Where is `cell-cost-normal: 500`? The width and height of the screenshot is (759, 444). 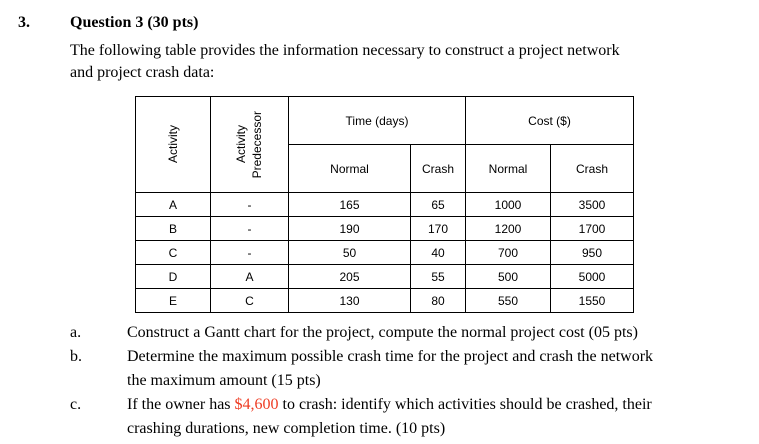 cell-cost-normal: 500 is located at coordinates (508, 276).